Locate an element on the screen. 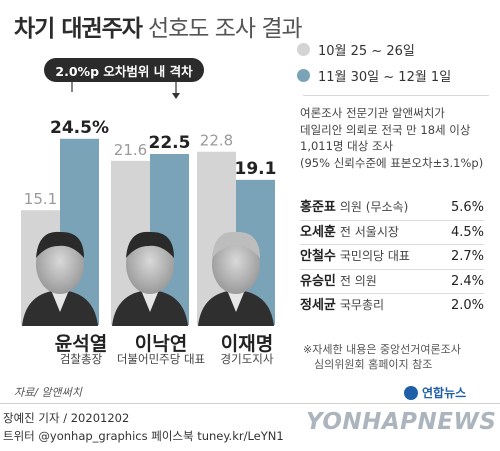 Image resolution: width=500 pixels, height=451 pixels. candidate-name: 이재명 is located at coordinates (247, 344).